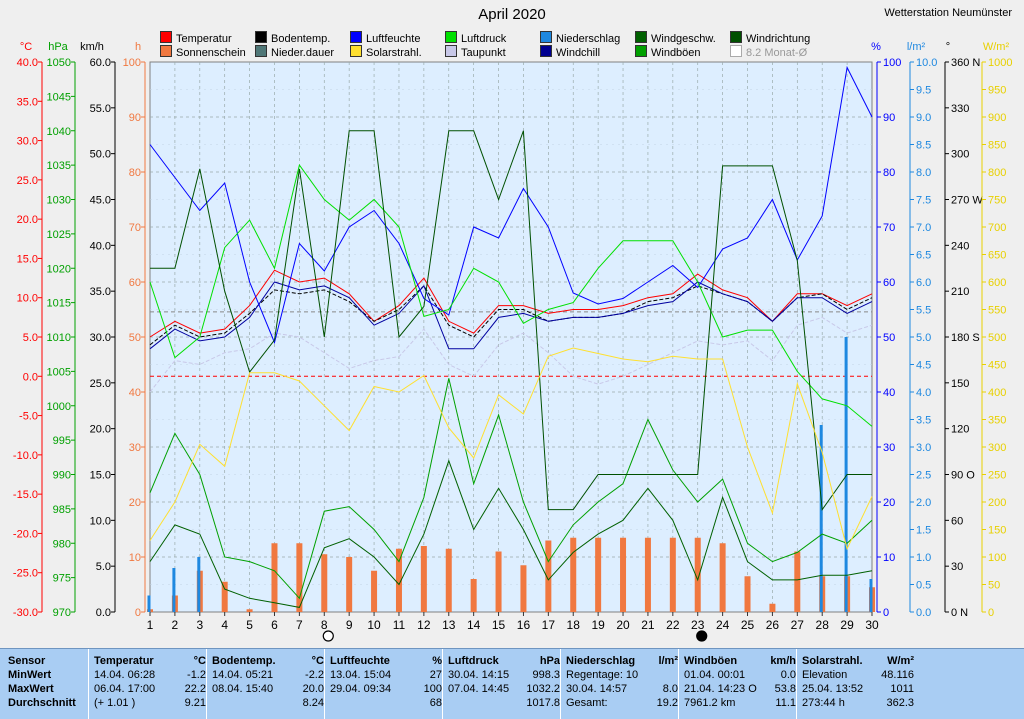 This screenshot has width=1024, height=719. Describe the element at coordinates (702, 636) in the screenshot. I see `moon-new-icon` at that location.